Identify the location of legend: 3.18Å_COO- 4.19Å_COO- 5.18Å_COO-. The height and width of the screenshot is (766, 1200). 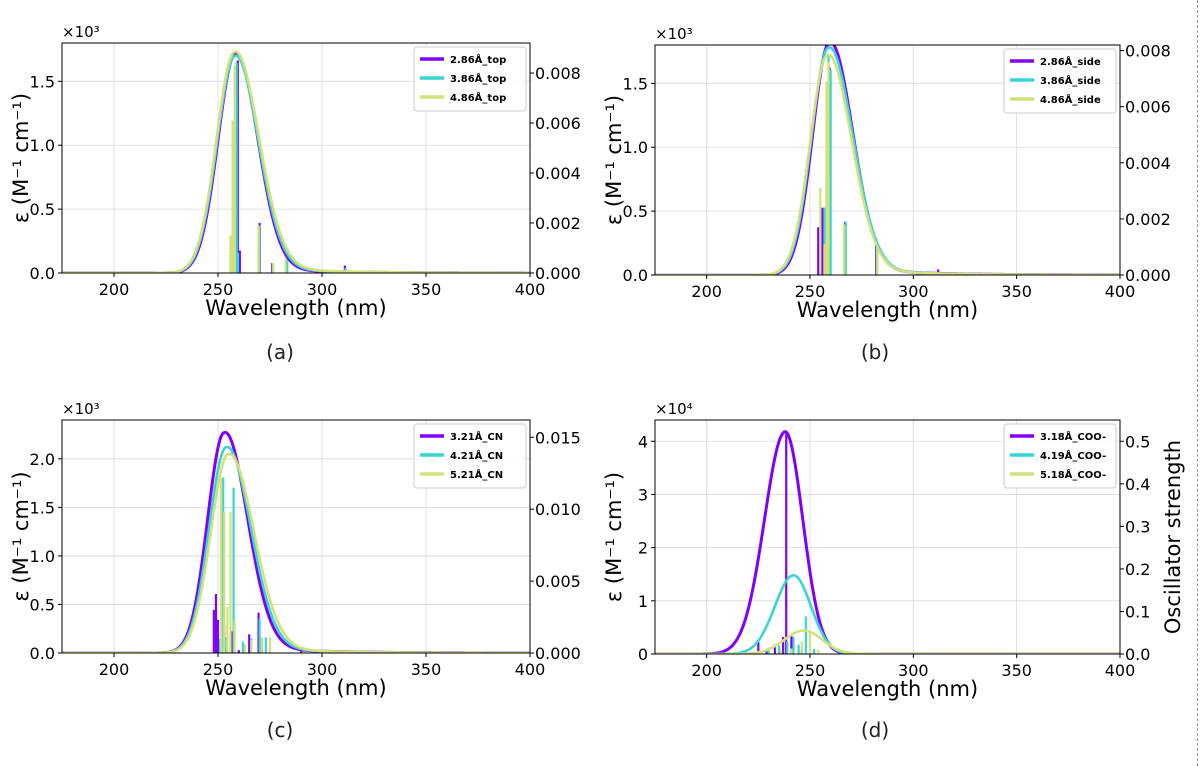
(1060, 456).